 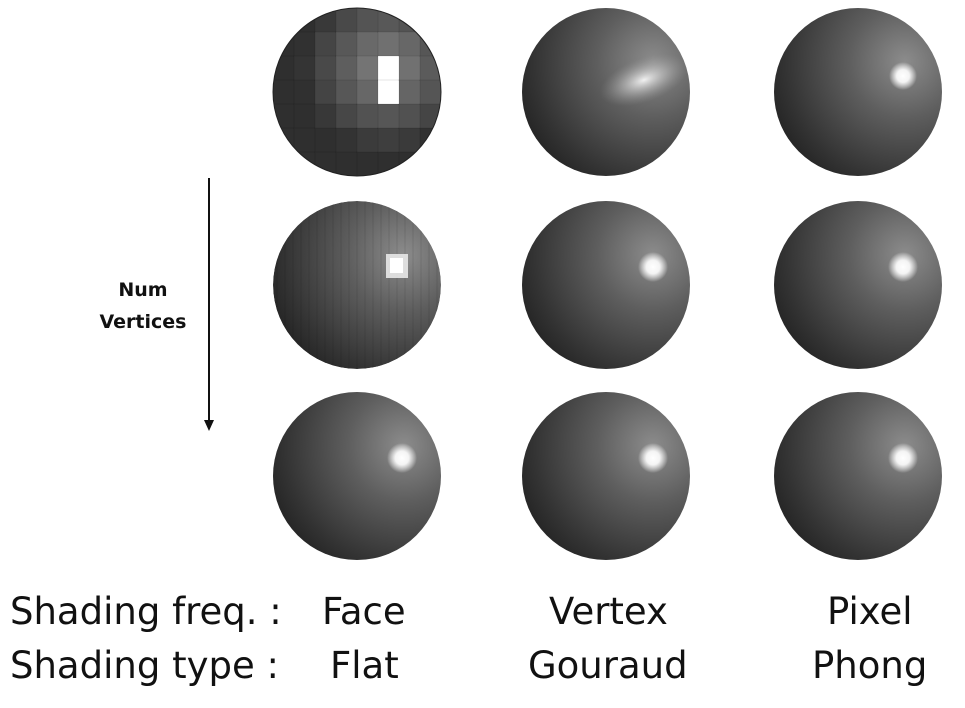 I want to click on num-vertices-label: Num Vertices, so click(x=143, y=306).